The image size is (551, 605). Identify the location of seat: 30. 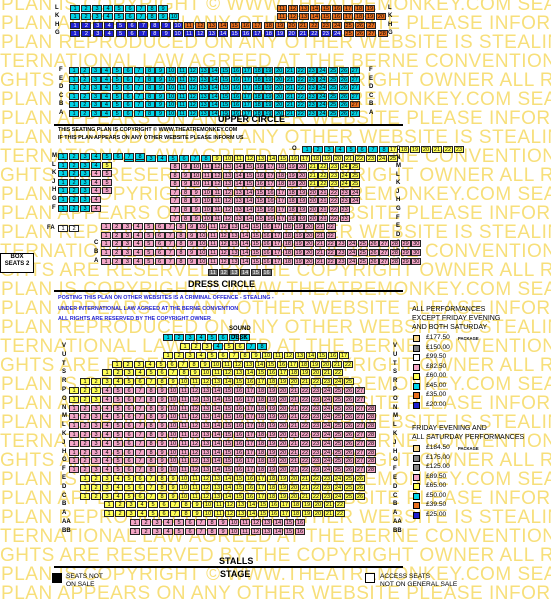
(416, 244).